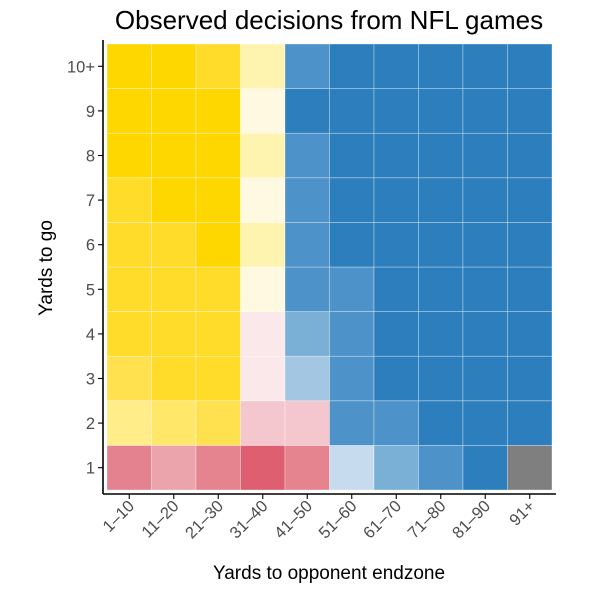 The image size is (593, 589). What do you see at coordinates (118, 516) in the screenshot?
I see `x-tick-label: 1–10` at bounding box center [118, 516].